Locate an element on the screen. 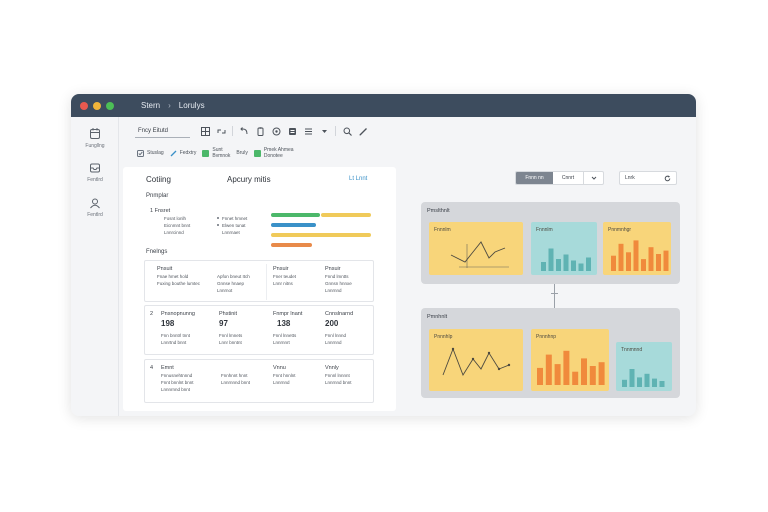 This screenshot has width=768, height=512. card-line: Lnnrnnd is located at coordinates (333, 290).